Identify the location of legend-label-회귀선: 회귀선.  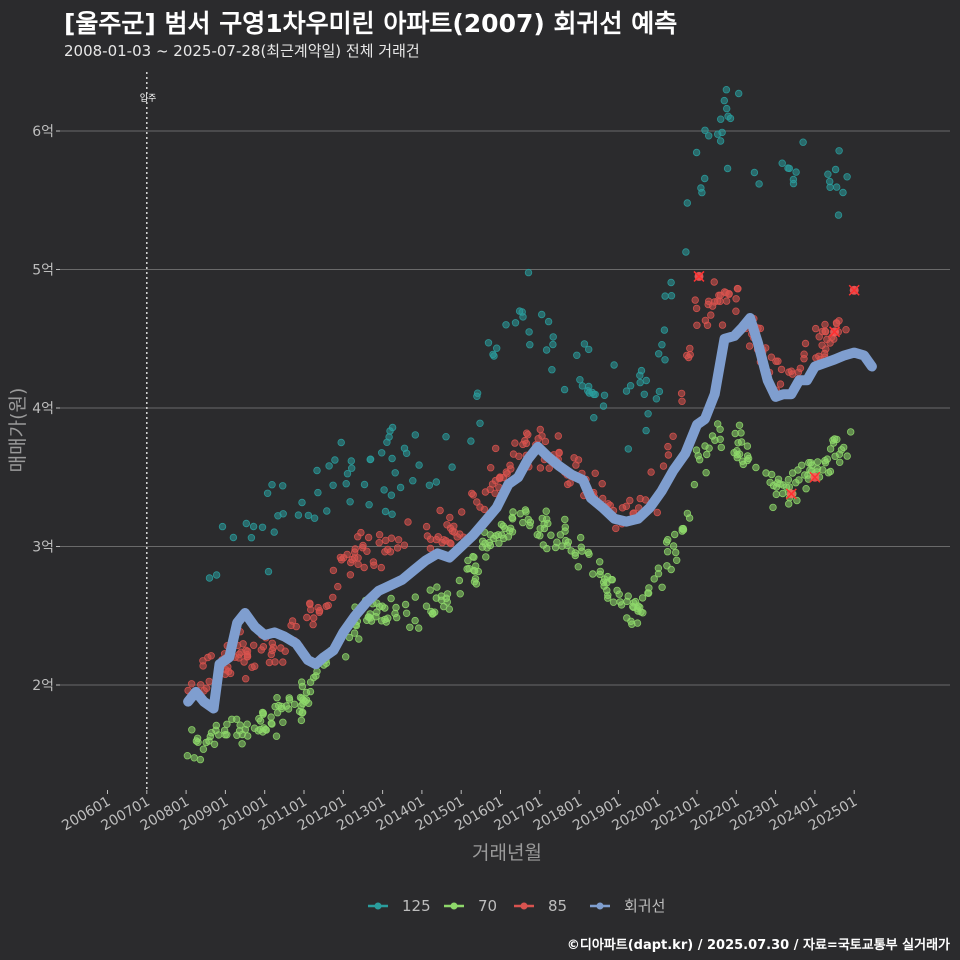
(644, 906).